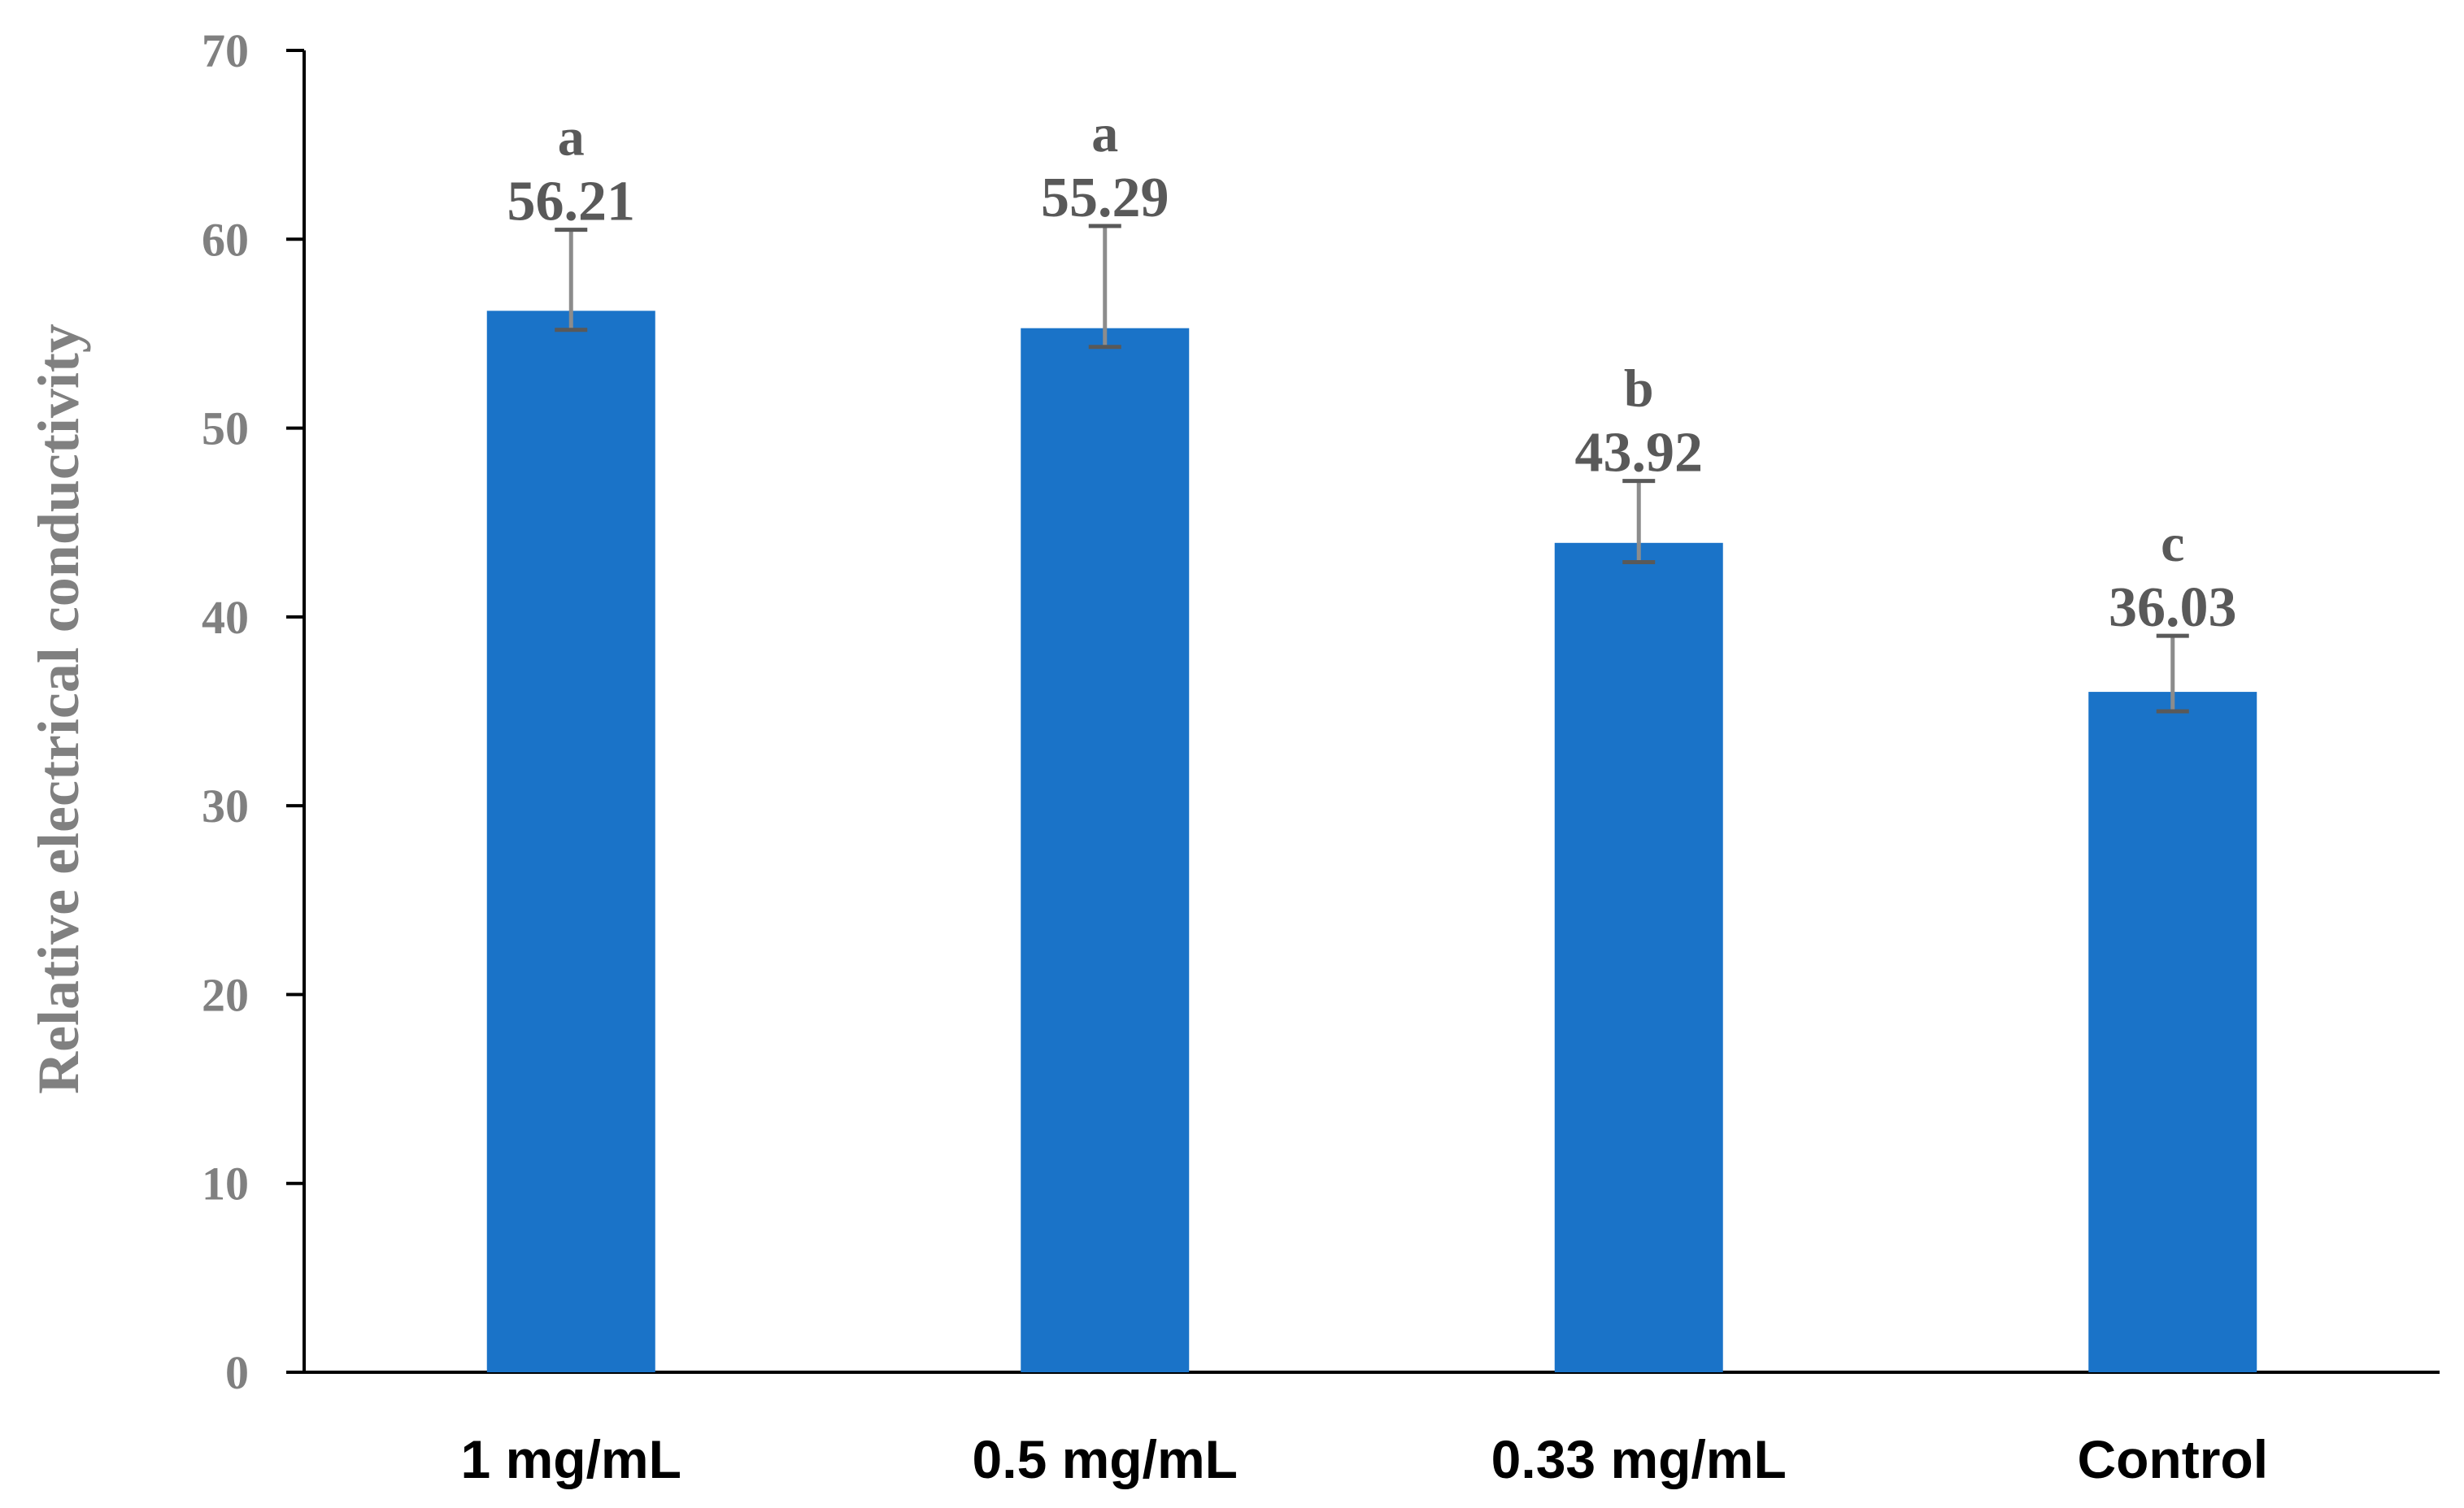 The width and height of the screenshot is (2464, 1508). I want to click on y-tick-label: 60, so click(225, 239).